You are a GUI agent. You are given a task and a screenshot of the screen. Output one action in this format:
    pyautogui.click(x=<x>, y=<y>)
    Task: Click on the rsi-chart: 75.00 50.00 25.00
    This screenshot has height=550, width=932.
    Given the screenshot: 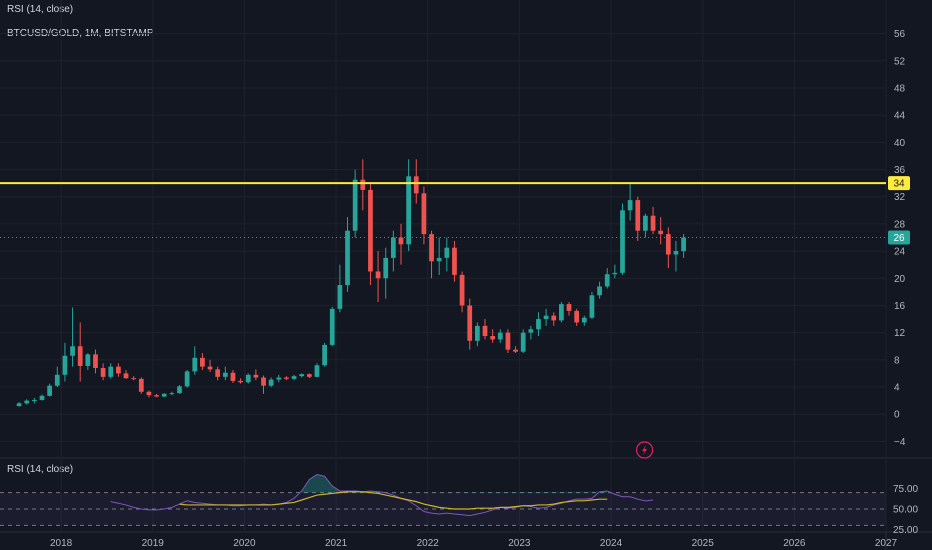 What is the action you would take?
    pyautogui.click(x=459, y=505)
    